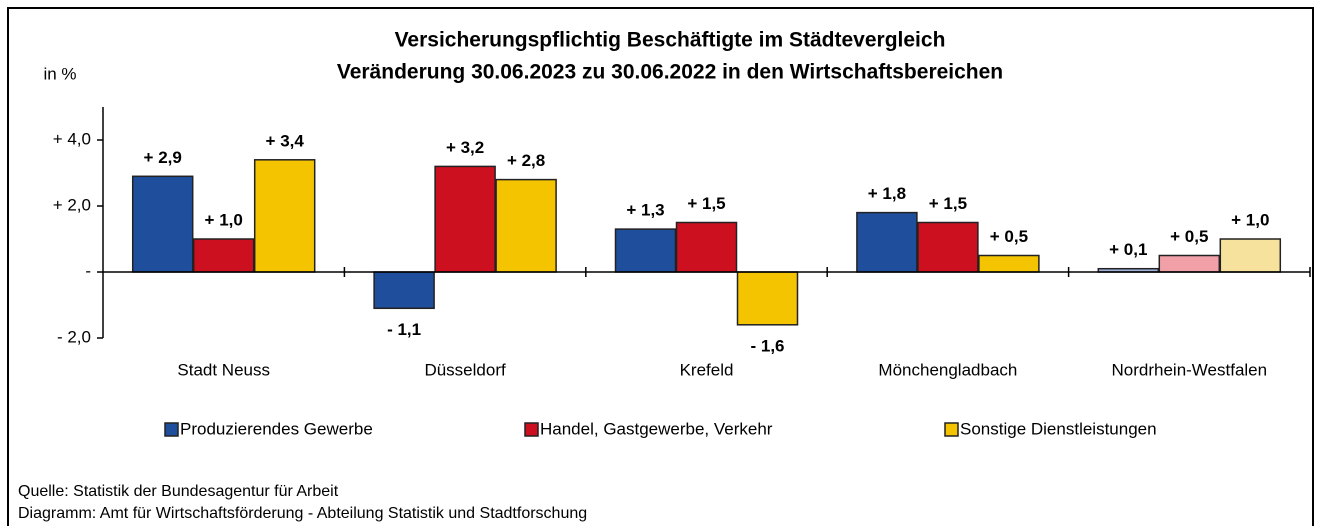 The width and height of the screenshot is (1319, 526). Describe the element at coordinates (656, 428) in the screenshot. I see `legend-label: Handel, Gastgewerbe, Verkehr` at that location.